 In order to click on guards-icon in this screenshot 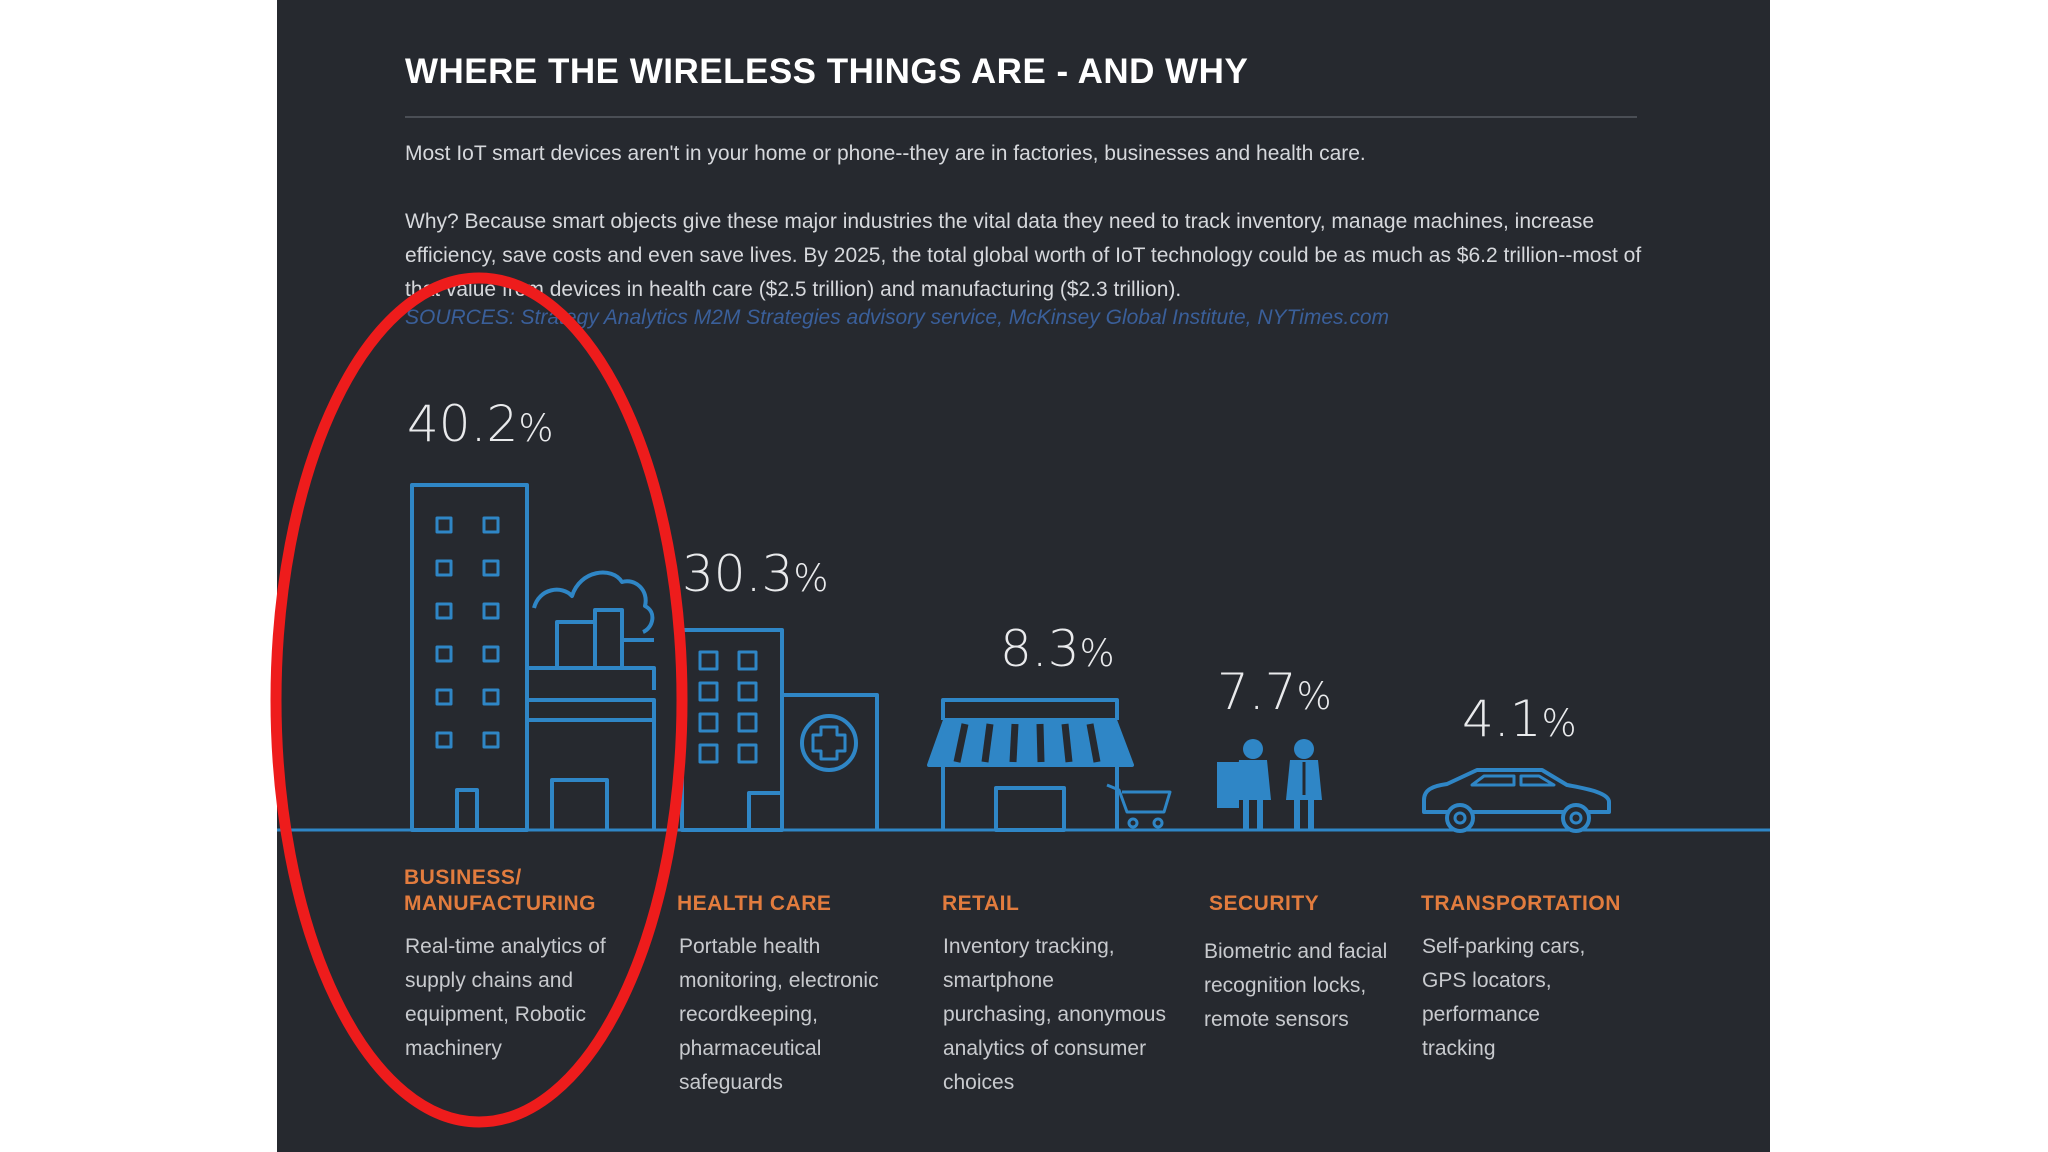, I will do `click(1269, 784)`.